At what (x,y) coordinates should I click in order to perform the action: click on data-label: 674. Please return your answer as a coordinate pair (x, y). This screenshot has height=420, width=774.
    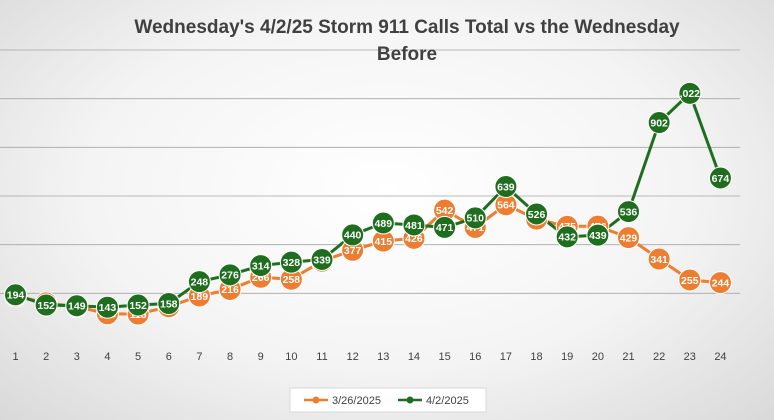
    Looking at the image, I should click on (721, 179).